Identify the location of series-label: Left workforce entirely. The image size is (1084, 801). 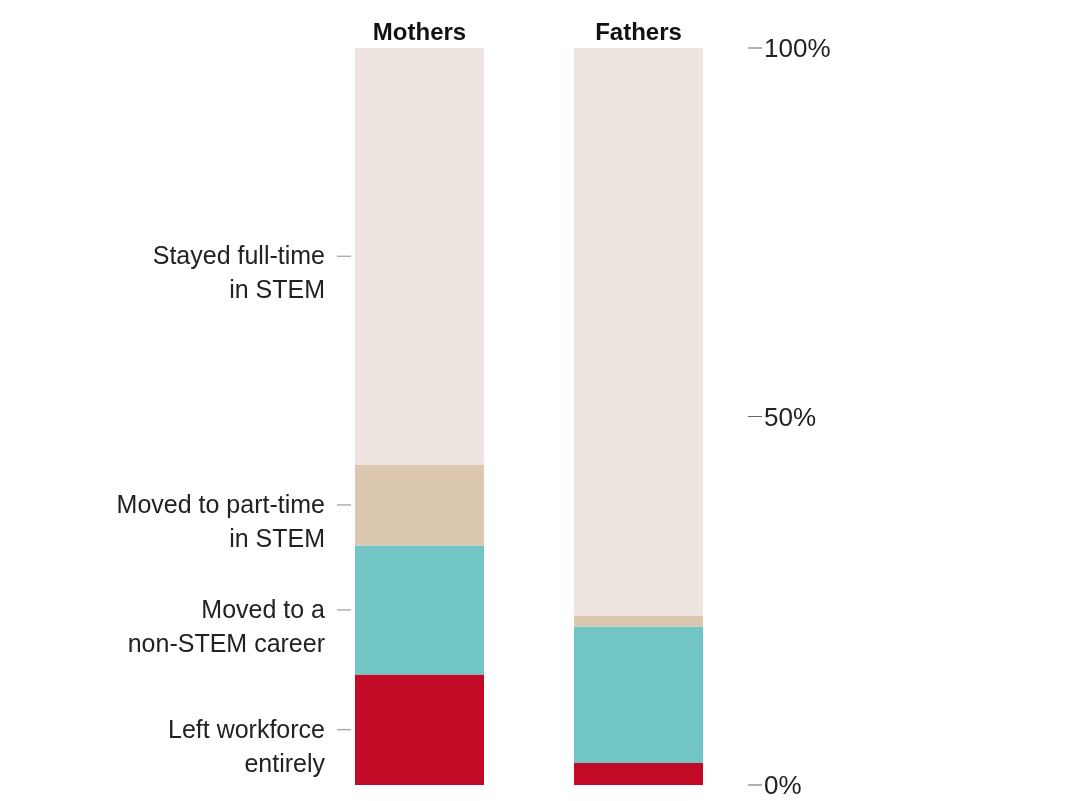
(246, 745).